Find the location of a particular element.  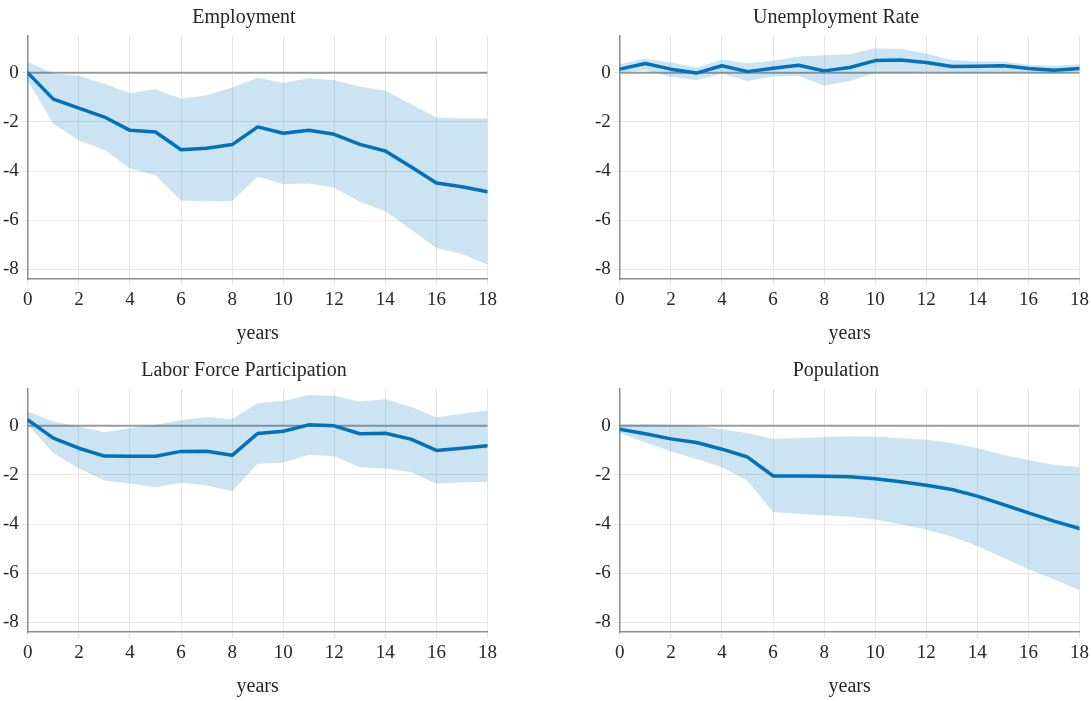

chart-title: Labor Force Participation is located at coordinates (244, 370).